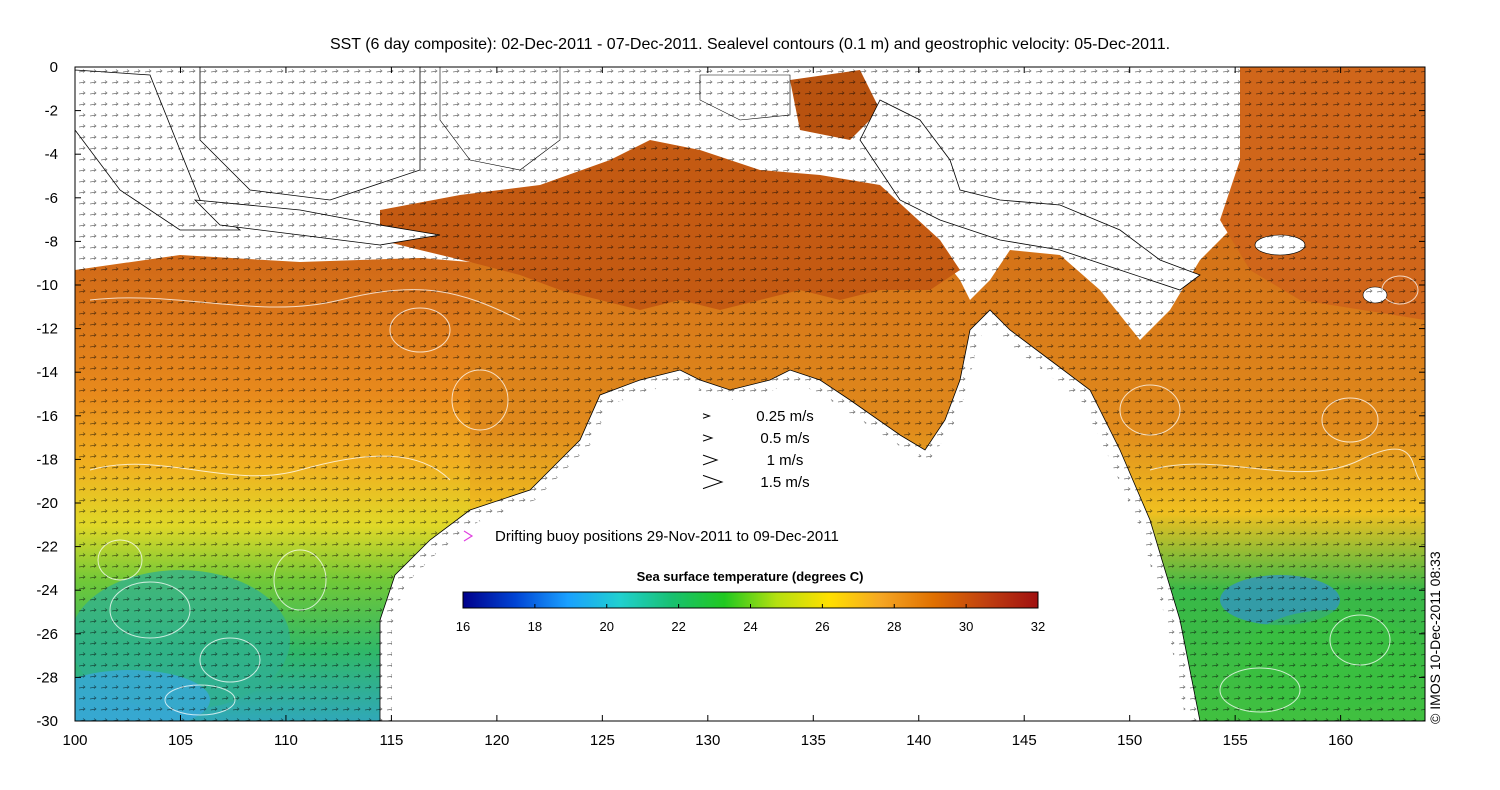 This screenshot has width=1500, height=790. I want to click on colorbar-tick-label: 26, so click(822, 626).